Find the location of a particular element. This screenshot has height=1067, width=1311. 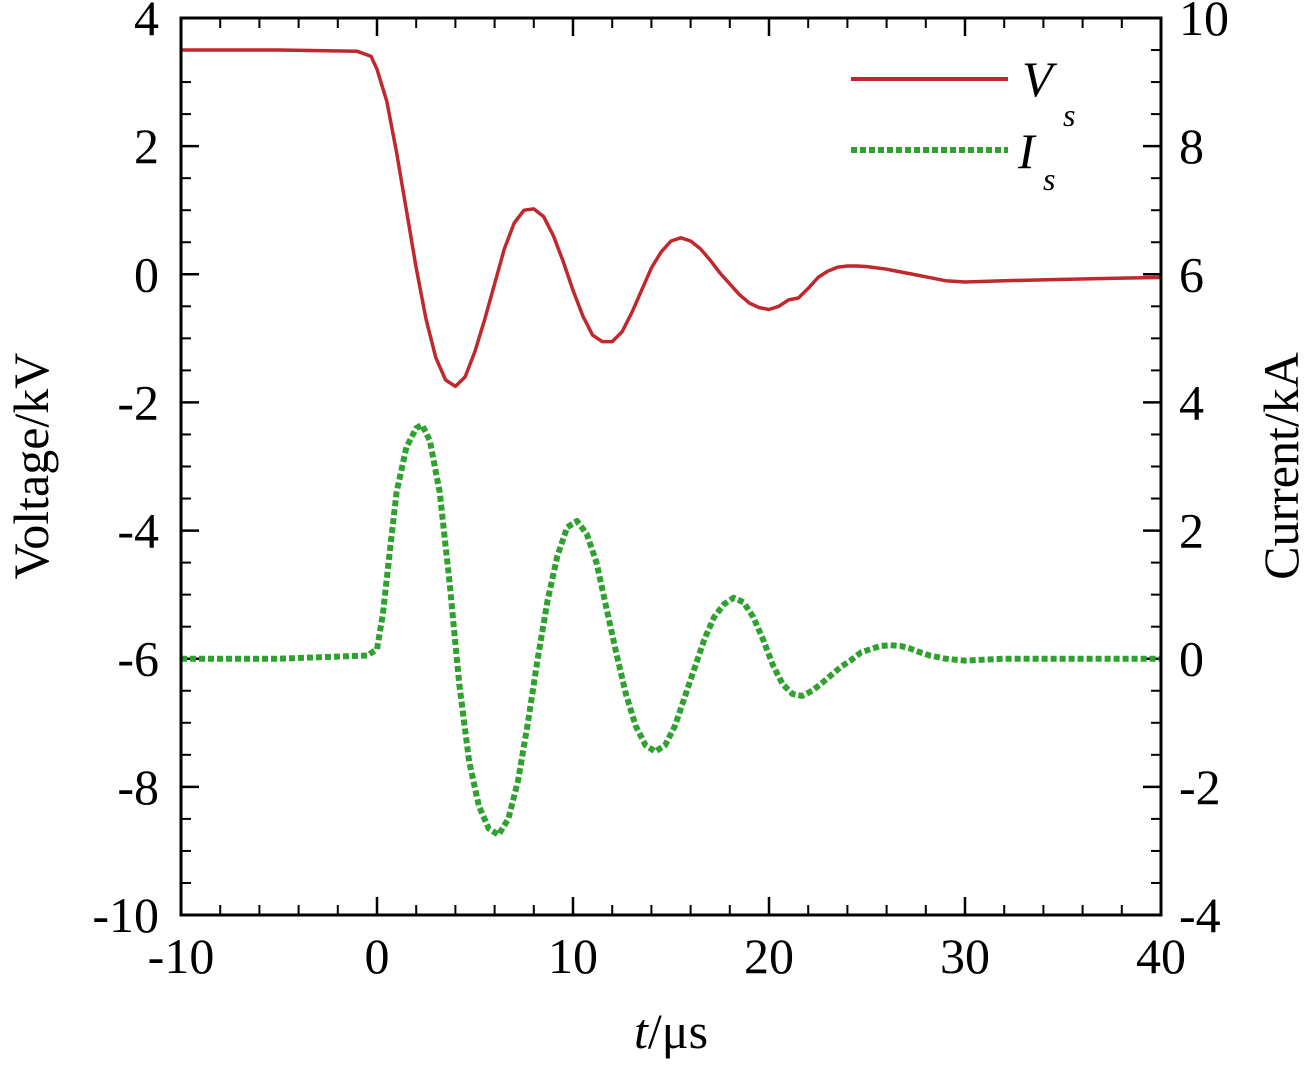

x-axis-title: t/μs is located at coordinates (671, 1031).